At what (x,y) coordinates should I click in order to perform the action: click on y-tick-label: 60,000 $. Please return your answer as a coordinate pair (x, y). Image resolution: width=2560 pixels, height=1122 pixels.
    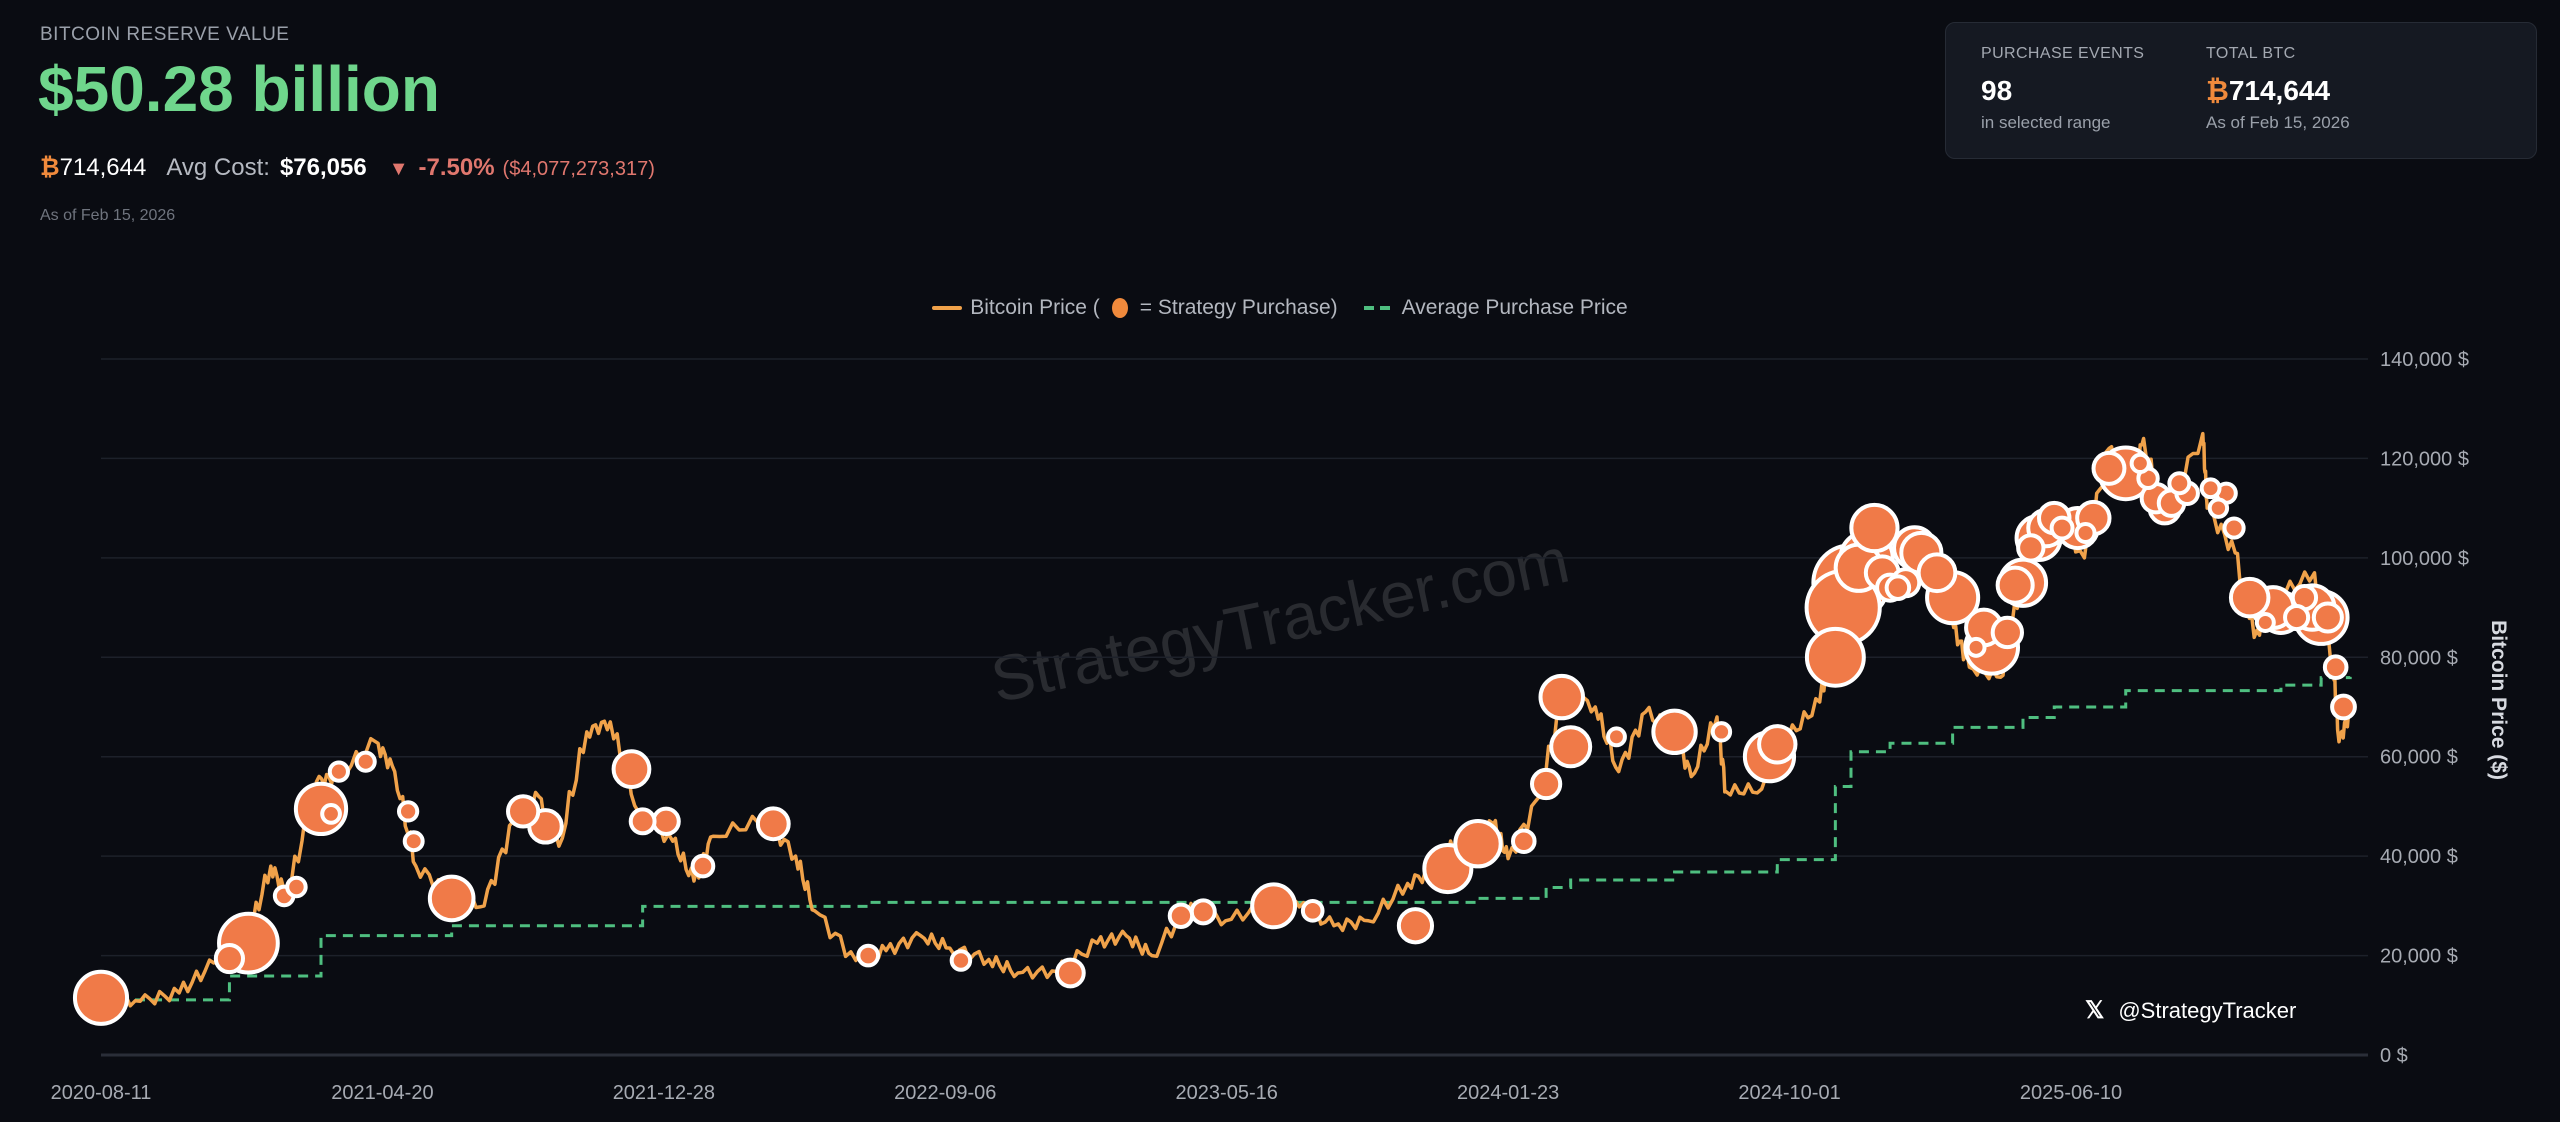
    Looking at the image, I should click on (2419, 758).